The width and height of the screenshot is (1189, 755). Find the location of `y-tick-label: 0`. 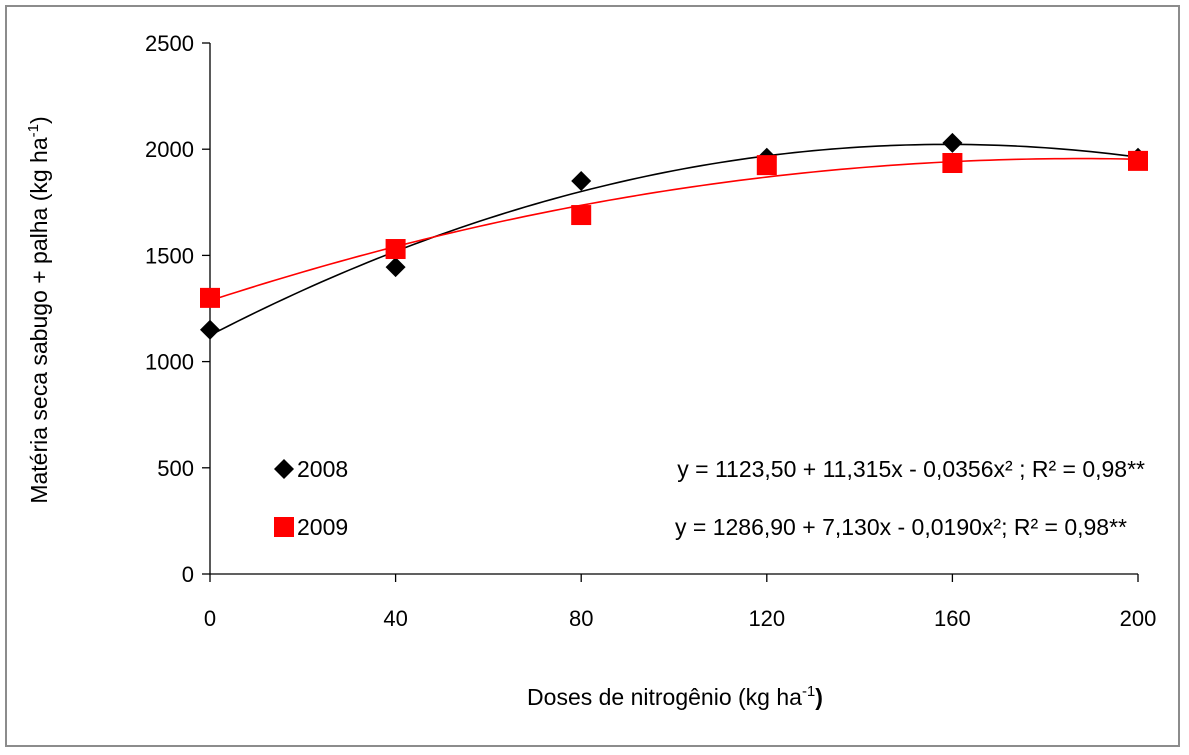

y-tick-label: 0 is located at coordinates (188, 574).